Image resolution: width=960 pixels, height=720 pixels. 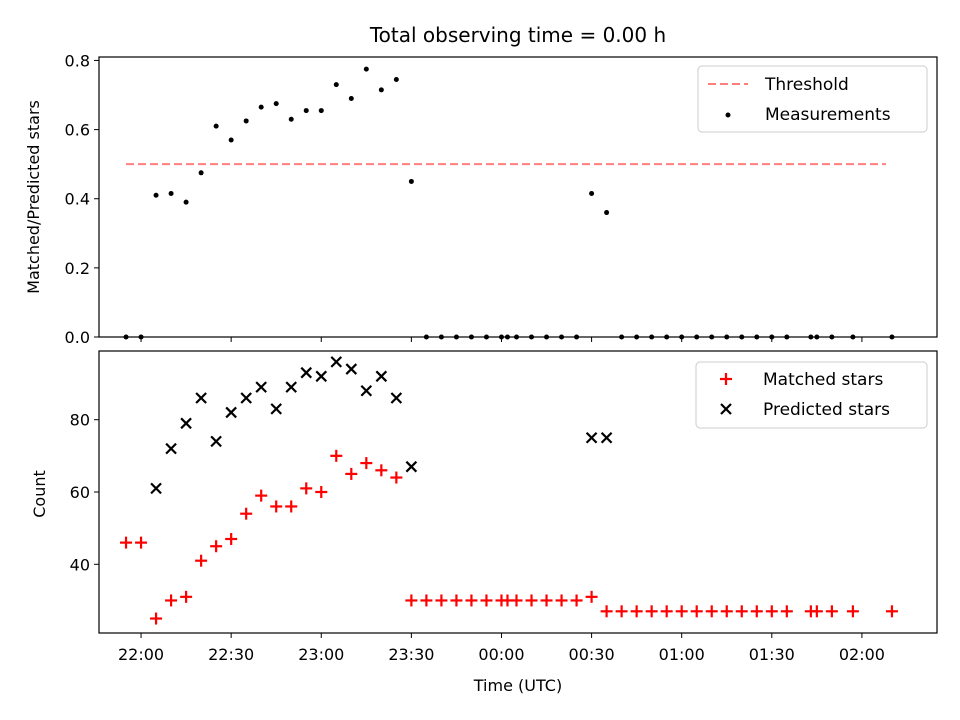 I want to click on bottom-legend-box, so click(x=811, y=395).